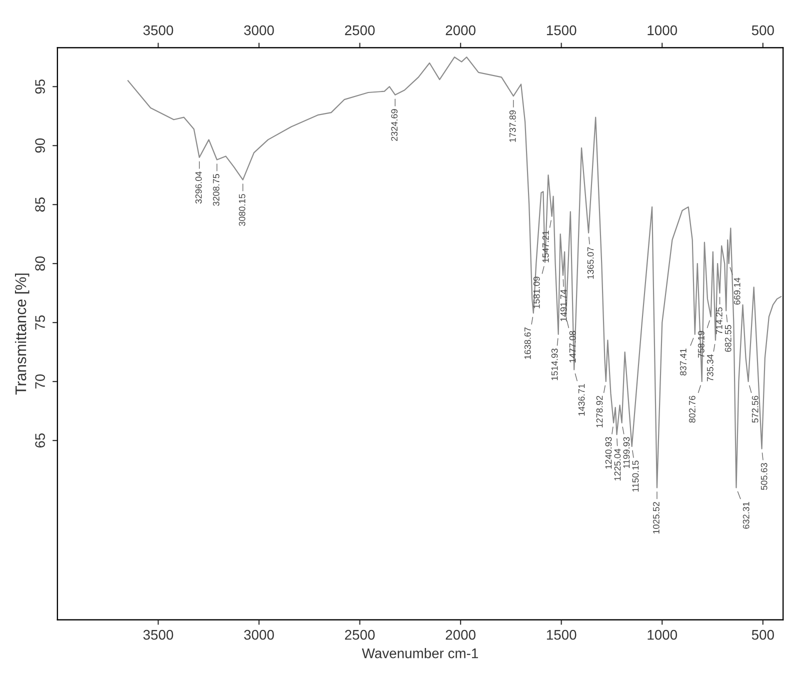  Describe the element at coordinates (599, 412) in the screenshot. I see `annotation: 1278.92` at that location.